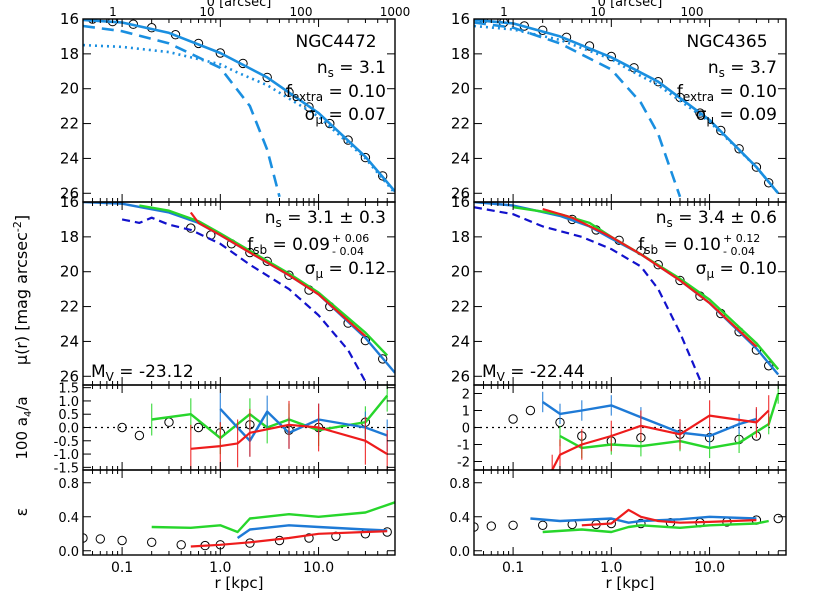 The width and height of the screenshot is (830, 593). Describe the element at coordinates (68, 402) in the screenshot. I see `y-tick-label: 1.0` at that location.